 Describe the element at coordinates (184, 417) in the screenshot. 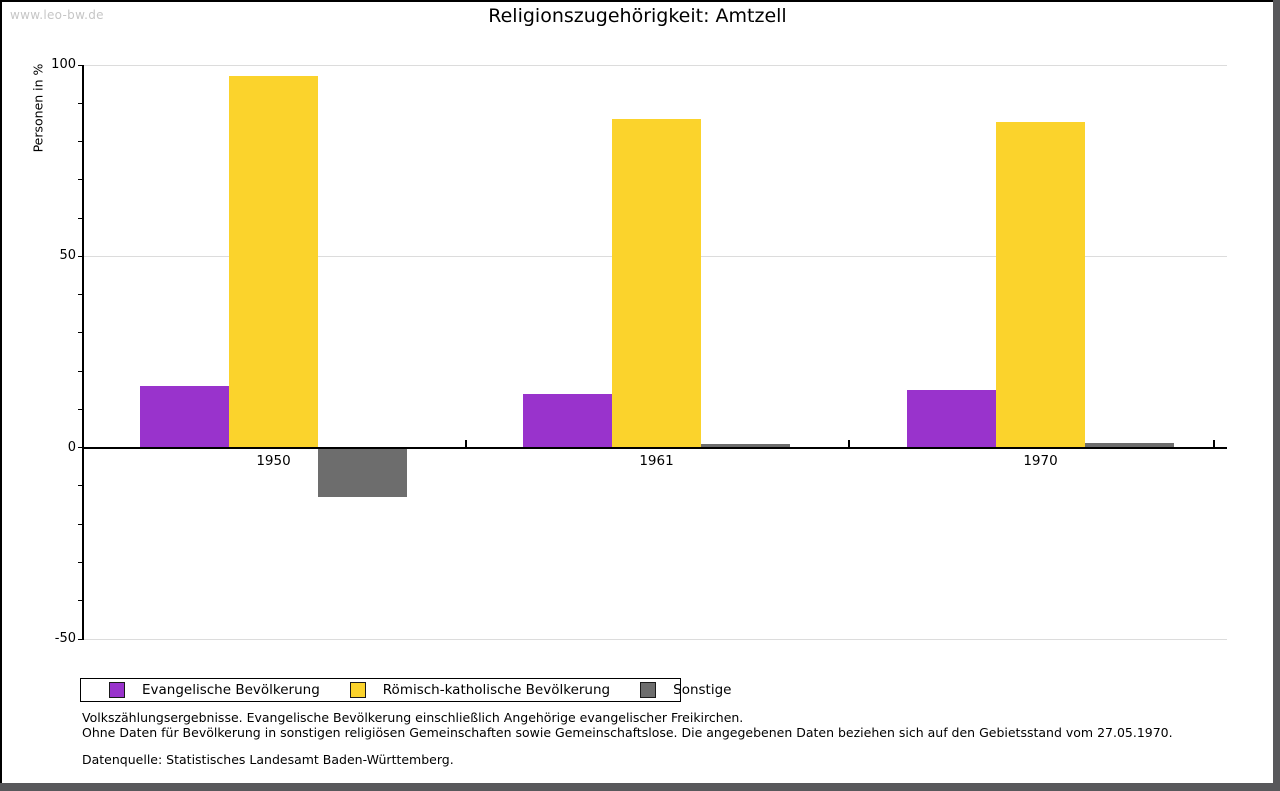

I see `bar-evangelische-bev-lkerung-1950` at that location.